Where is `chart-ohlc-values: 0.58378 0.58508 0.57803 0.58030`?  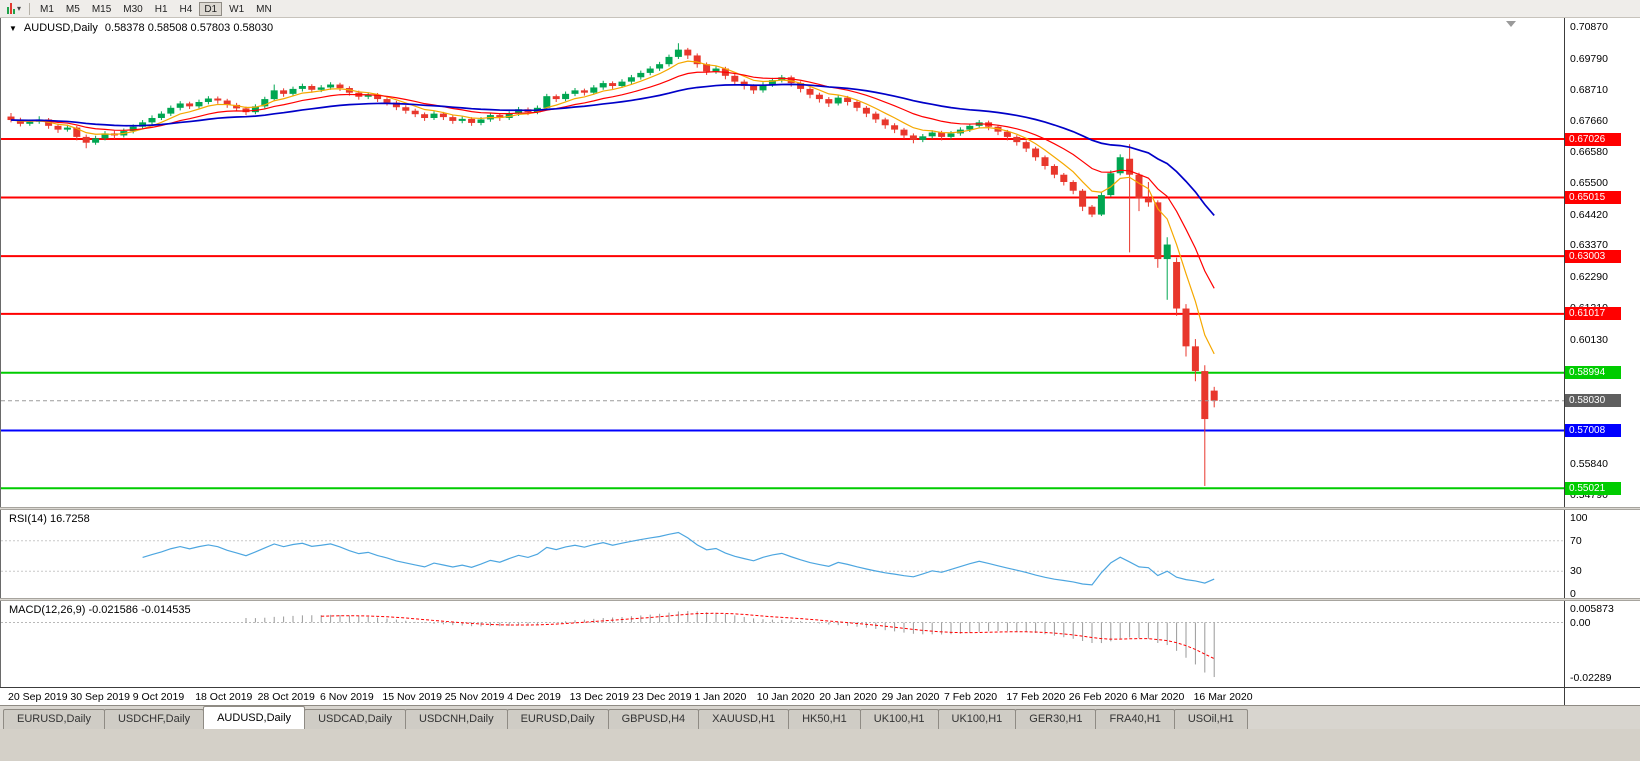
chart-ohlc-values: 0.58378 0.58508 0.57803 0.58030 is located at coordinates (189, 28).